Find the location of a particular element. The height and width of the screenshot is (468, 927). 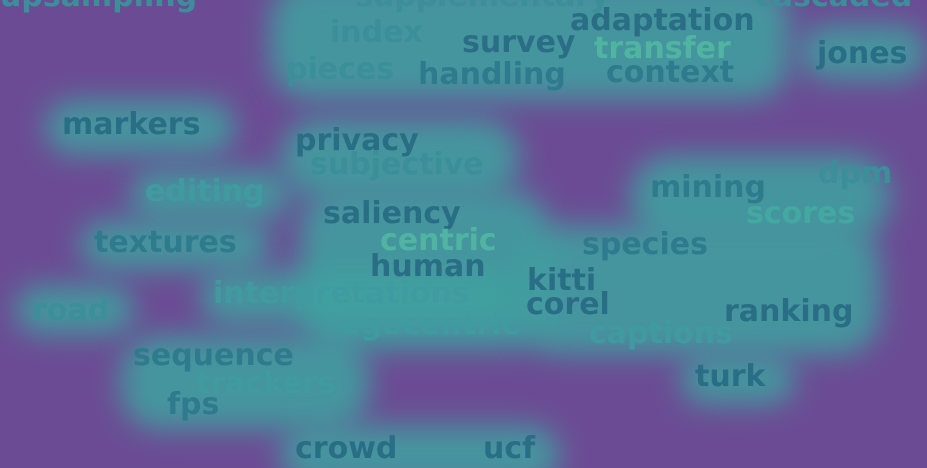

word-ucf: ucf is located at coordinates (509, 448).